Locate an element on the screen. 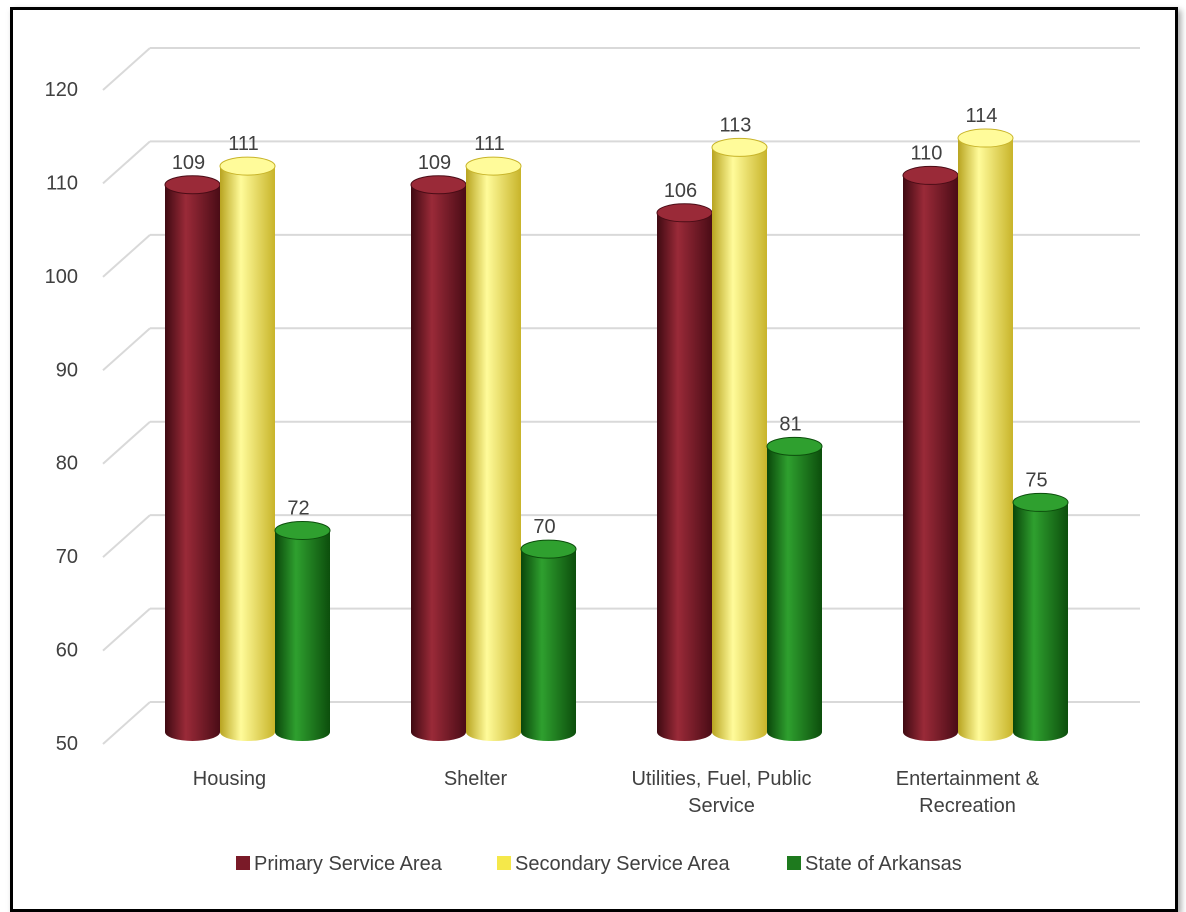 This screenshot has height=912, width=1186. data-label-primary-service-area-3: 110 is located at coordinates (927, 153).